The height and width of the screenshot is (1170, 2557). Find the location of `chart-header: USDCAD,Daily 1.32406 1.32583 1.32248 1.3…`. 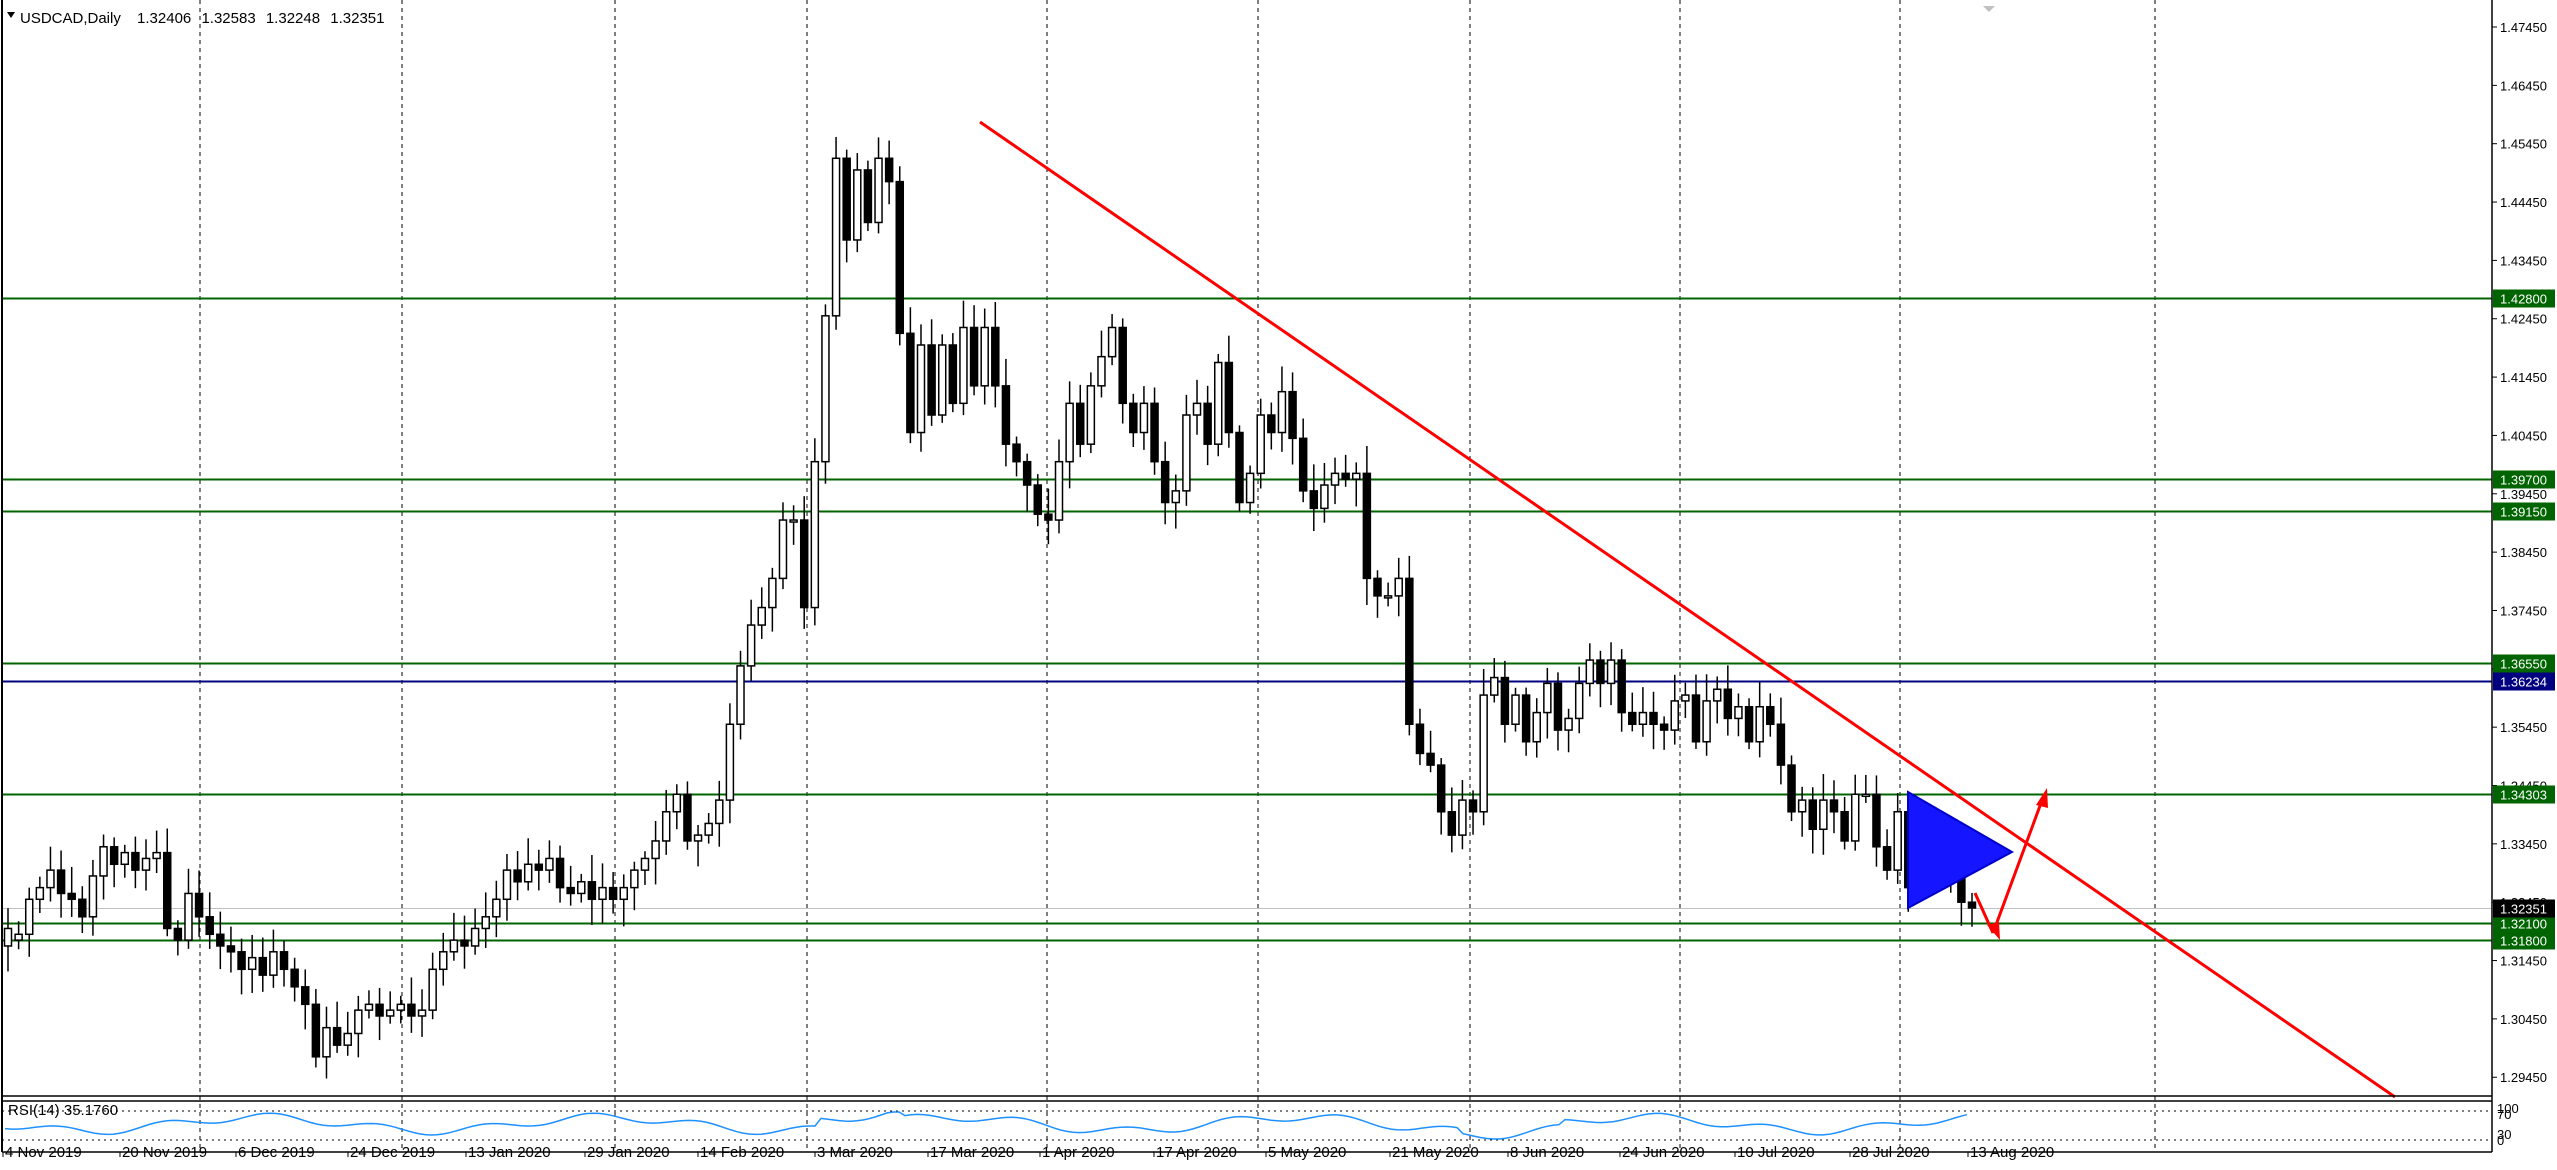

chart-header: USDCAD,Daily 1.32406 1.32583 1.32248 1.3… is located at coordinates (195, 564).